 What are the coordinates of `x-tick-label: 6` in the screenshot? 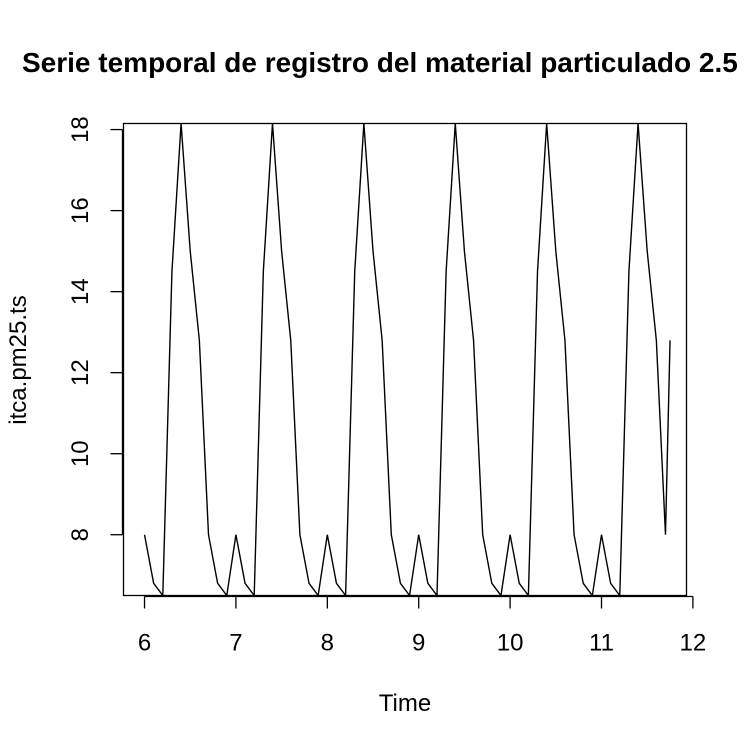 It's located at (144, 643).